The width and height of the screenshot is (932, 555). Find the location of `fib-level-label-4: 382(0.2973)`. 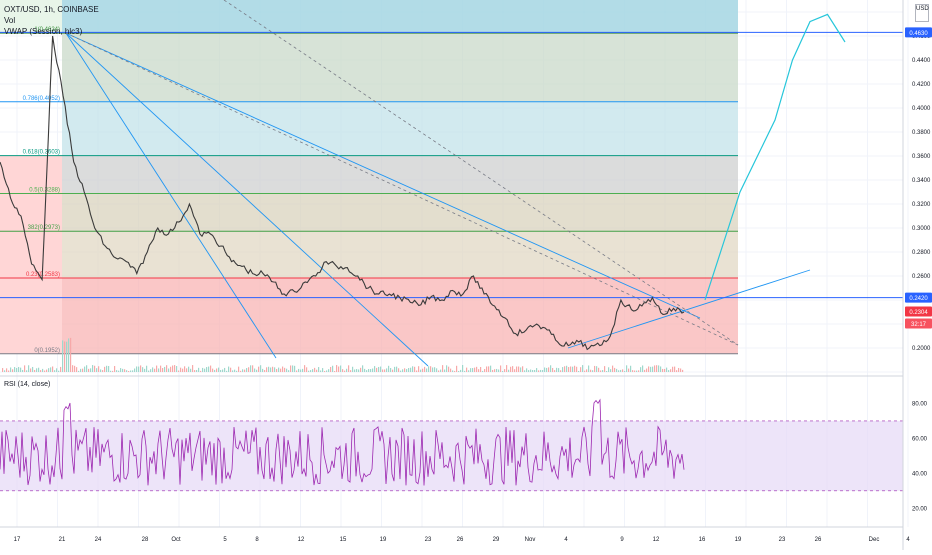

fib-level-label-4: 382(0.2973) is located at coordinates (44, 228).